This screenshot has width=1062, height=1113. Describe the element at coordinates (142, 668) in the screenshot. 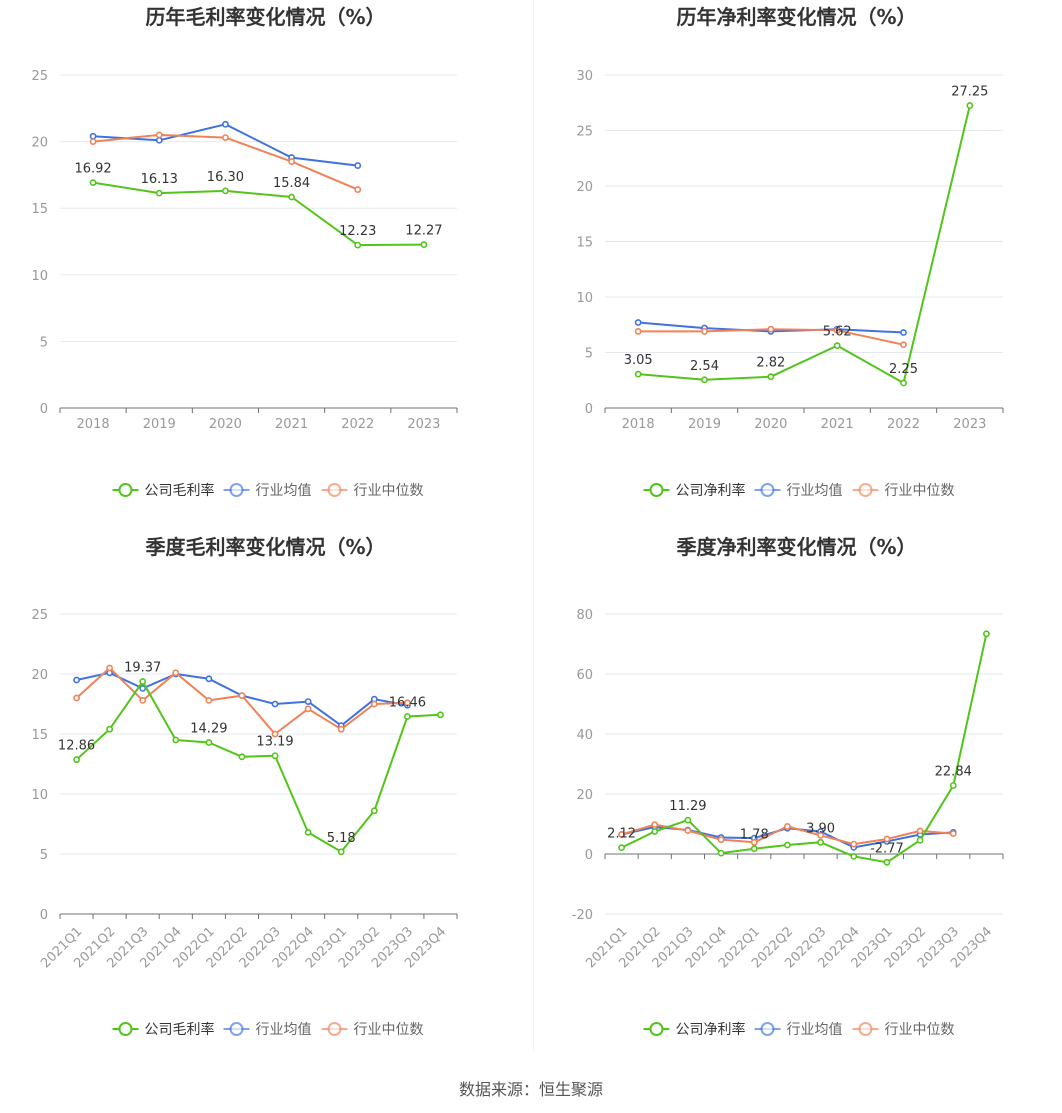

I see `data-label: 19.37` at that location.